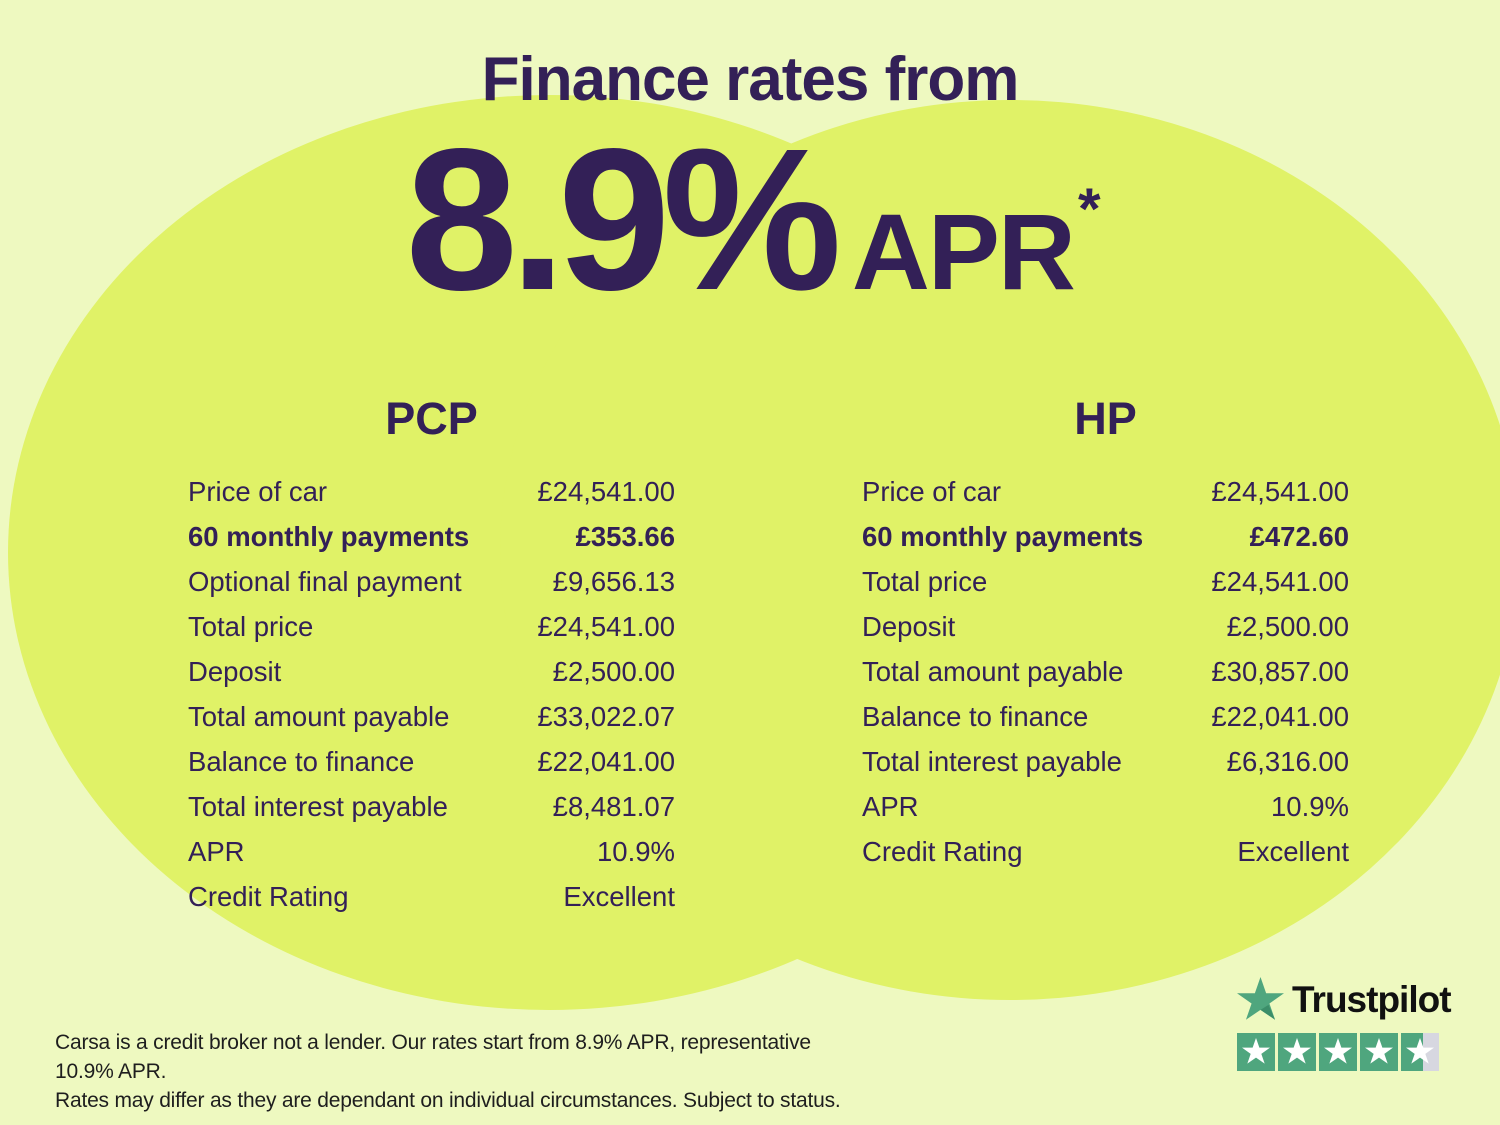  What do you see at coordinates (750, 79) in the screenshot?
I see `page-title: Finance rates from` at bounding box center [750, 79].